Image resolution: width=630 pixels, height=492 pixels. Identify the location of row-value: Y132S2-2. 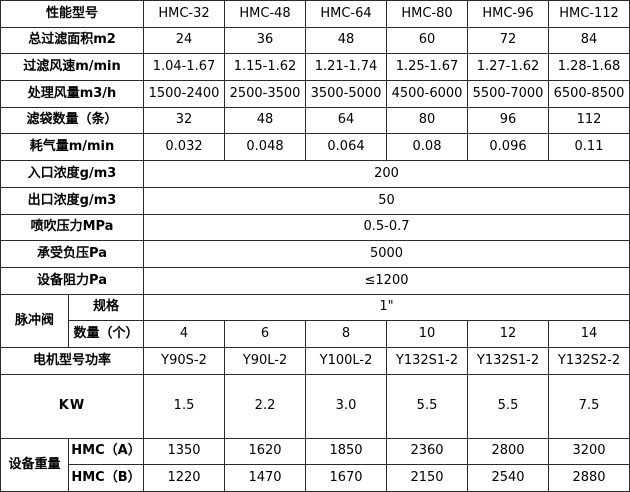
(589, 360).